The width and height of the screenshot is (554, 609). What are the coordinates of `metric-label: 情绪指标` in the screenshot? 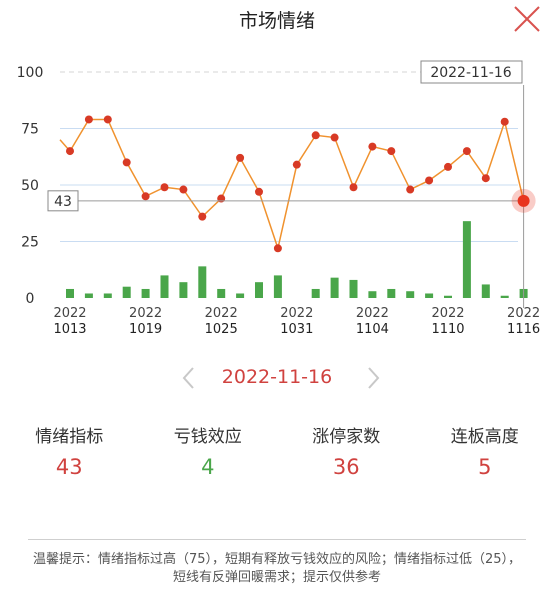 It's located at (69, 437).